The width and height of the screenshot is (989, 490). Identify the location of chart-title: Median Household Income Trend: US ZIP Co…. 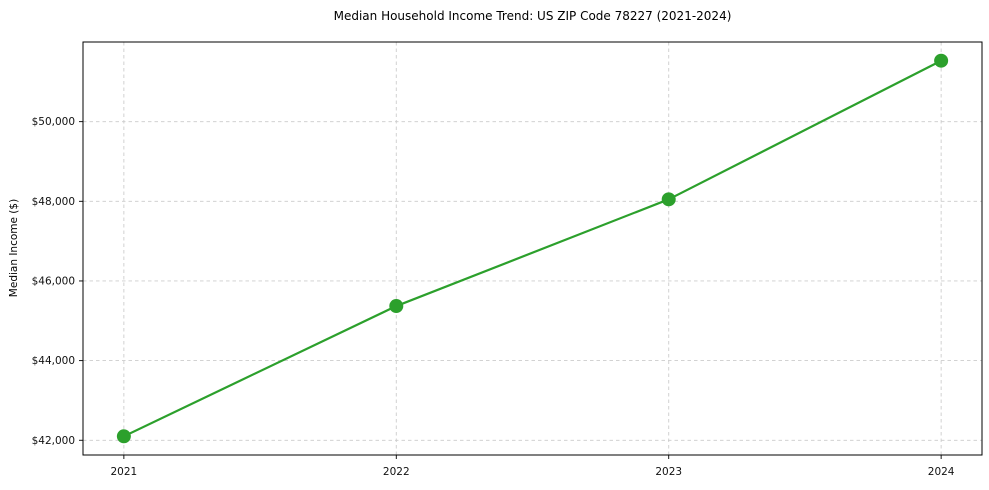
(532, 16).